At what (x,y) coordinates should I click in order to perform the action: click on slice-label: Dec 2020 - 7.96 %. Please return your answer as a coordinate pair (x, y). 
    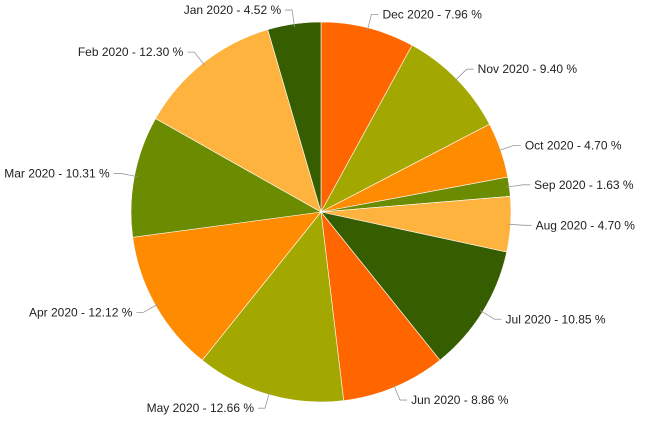
    Looking at the image, I should click on (432, 14).